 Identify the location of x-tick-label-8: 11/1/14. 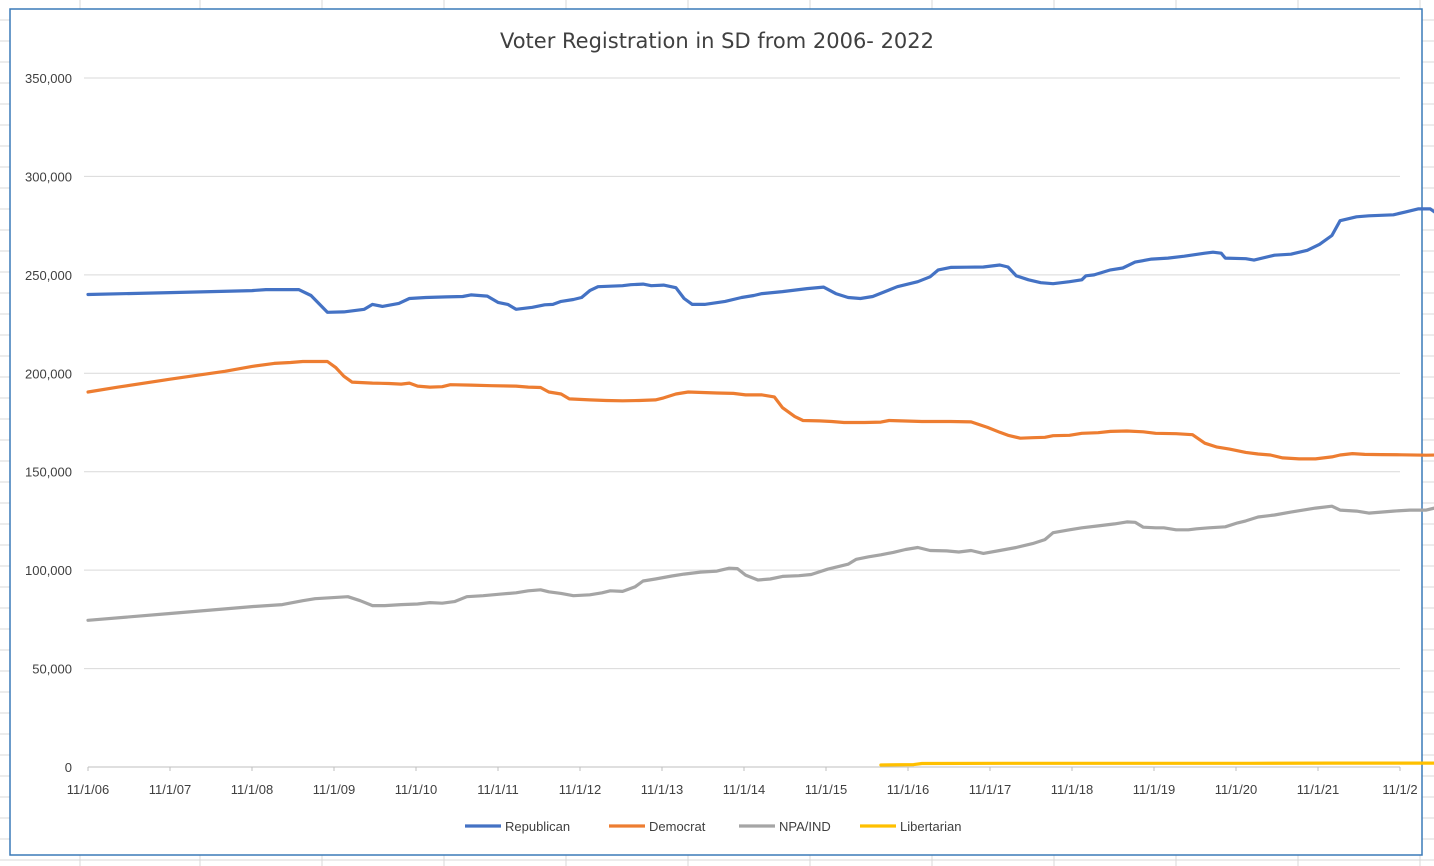
(744, 789).